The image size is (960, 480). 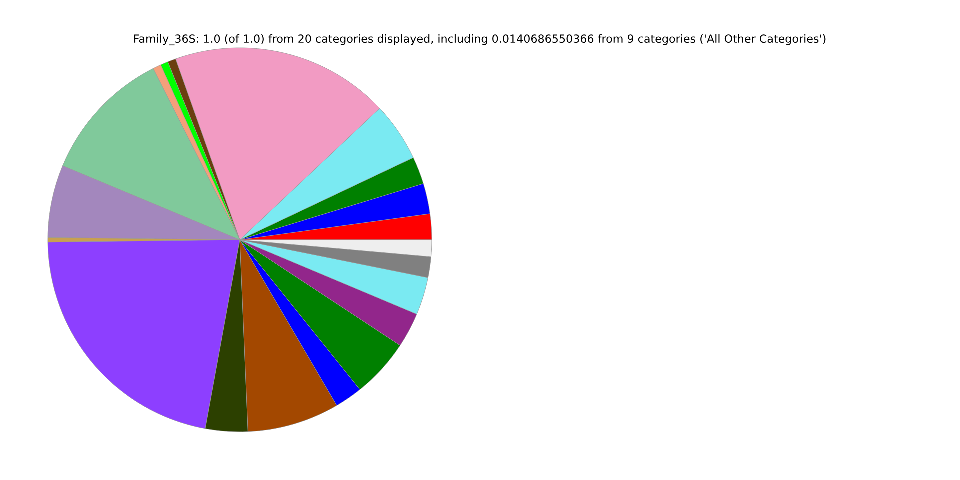 I want to click on text: Family_36S: 1.0 (of 1.0) from 20 categories displayed, including 0.0140686550366 from 9 categories ('All Other Categories'), so click(x=480, y=40).